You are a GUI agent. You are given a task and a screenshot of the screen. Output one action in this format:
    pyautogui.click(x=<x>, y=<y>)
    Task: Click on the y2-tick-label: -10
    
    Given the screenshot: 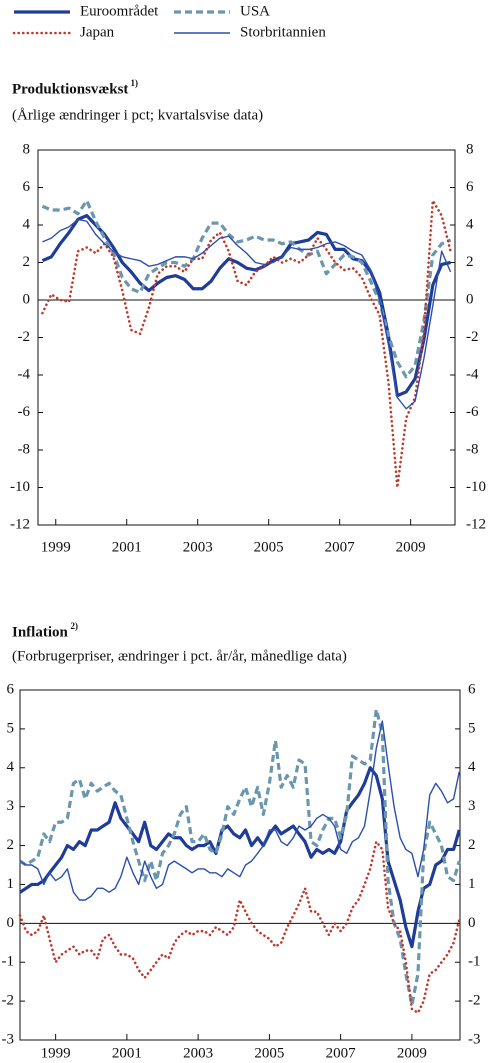 What is the action you would take?
    pyautogui.click(x=476, y=487)
    